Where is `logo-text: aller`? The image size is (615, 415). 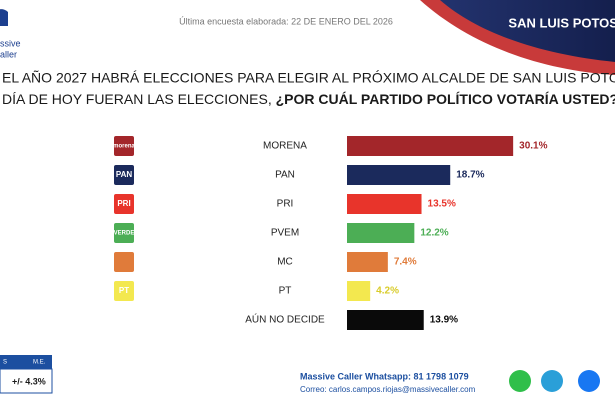 logo-text: aller is located at coordinates (8, 54).